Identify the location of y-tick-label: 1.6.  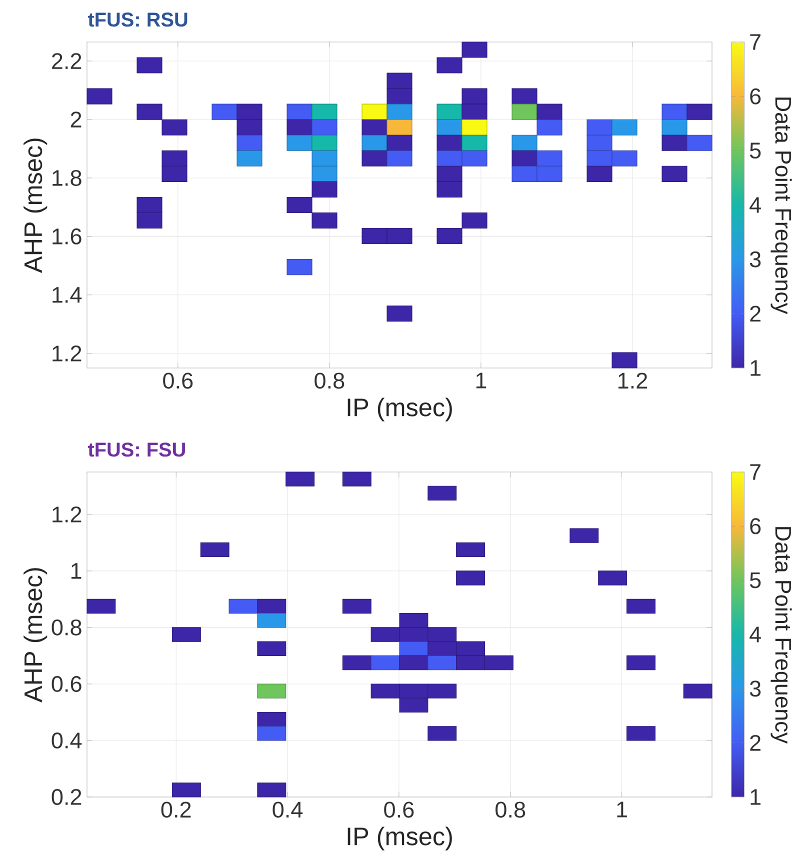
(67, 236).